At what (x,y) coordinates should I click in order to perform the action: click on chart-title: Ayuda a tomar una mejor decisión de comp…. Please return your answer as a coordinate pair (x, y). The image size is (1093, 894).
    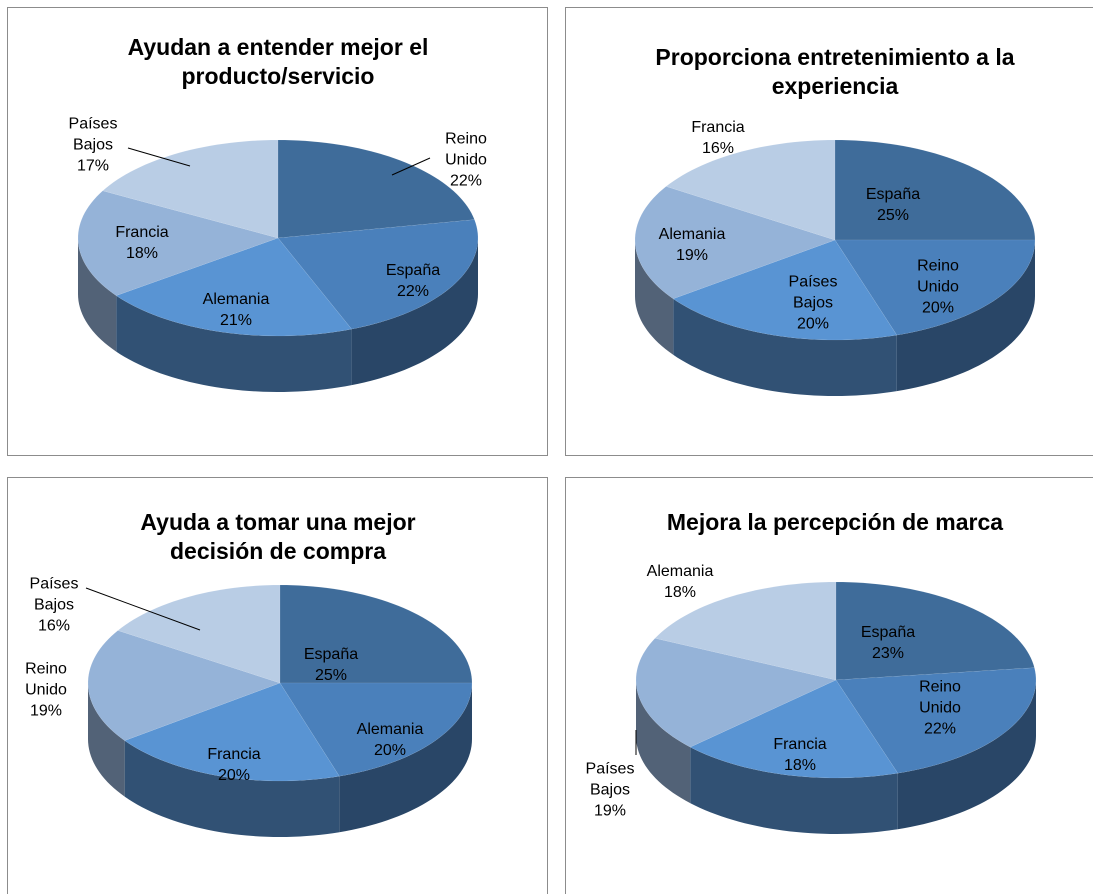
    Looking at the image, I should click on (278, 536).